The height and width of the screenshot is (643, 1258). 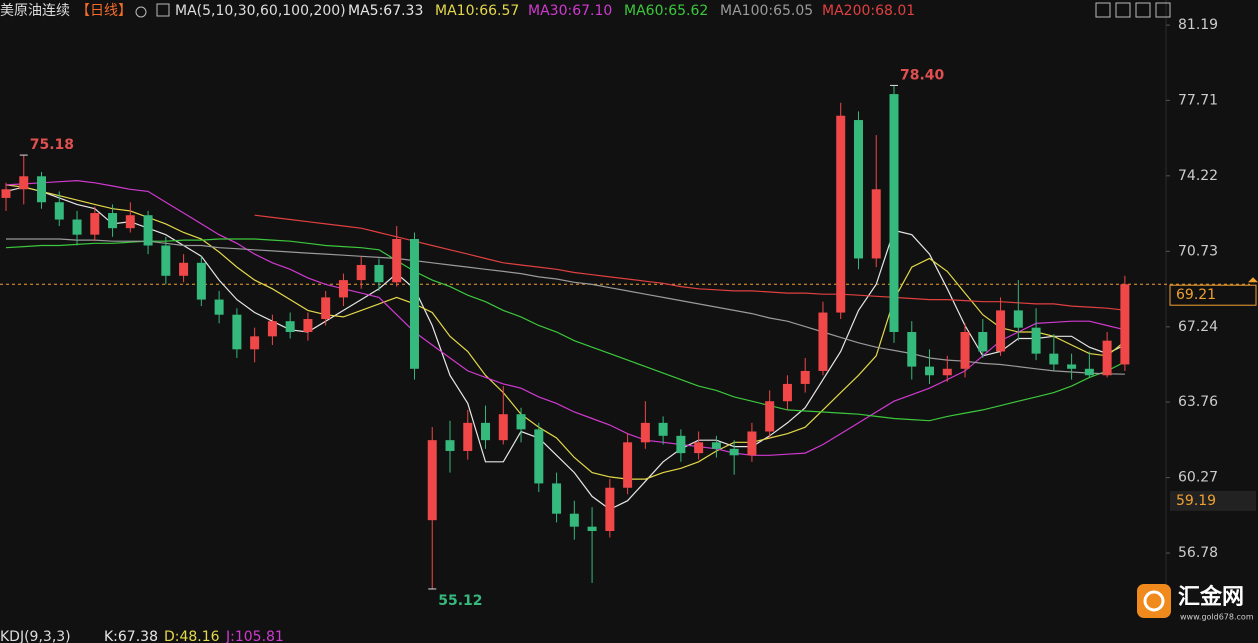 I want to click on y-tick-label: 67.24, so click(x=1198, y=327).